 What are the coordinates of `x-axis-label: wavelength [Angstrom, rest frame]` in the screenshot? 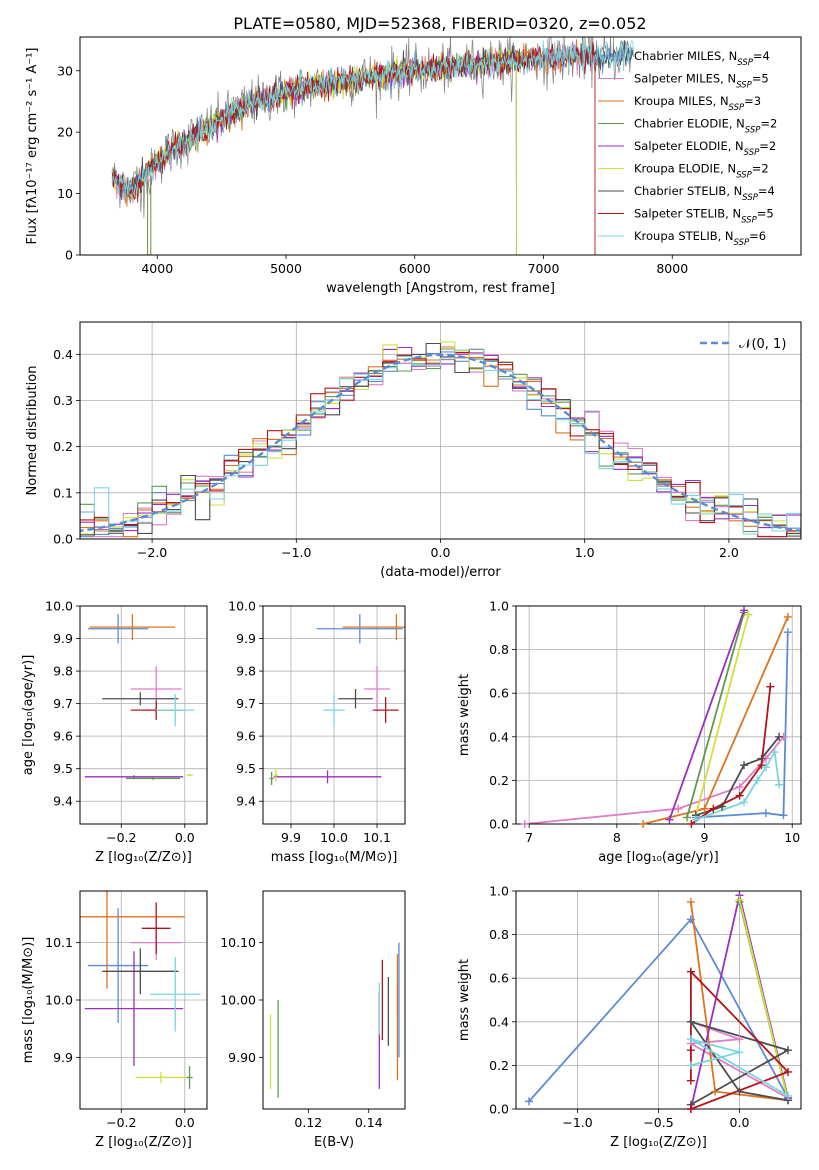 It's located at (440, 288).